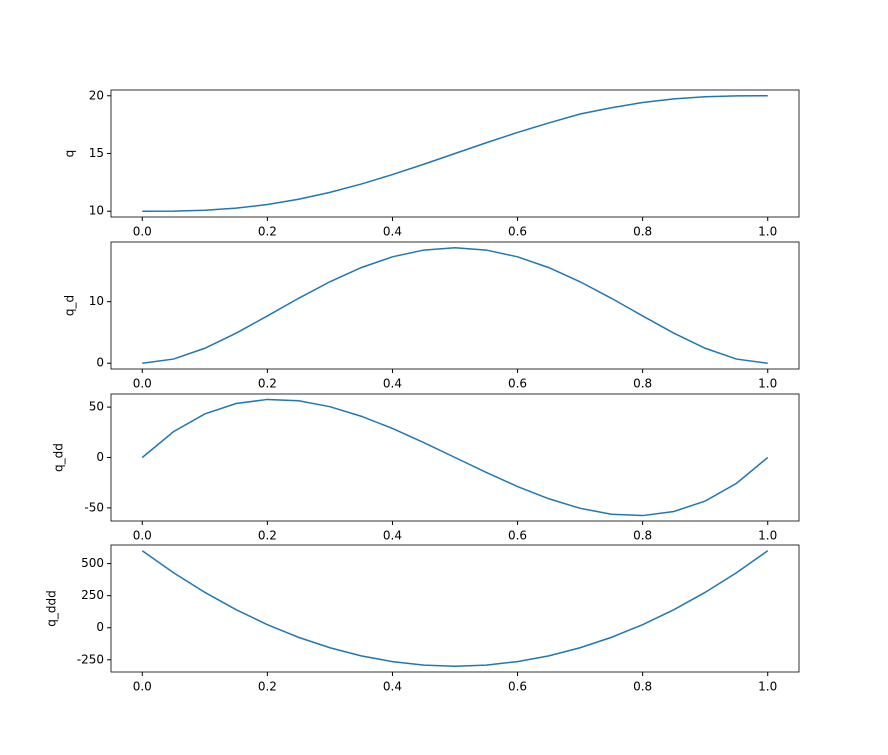  What do you see at coordinates (96, 153) in the screenshot?
I see `y-tick-label: 15` at bounding box center [96, 153].